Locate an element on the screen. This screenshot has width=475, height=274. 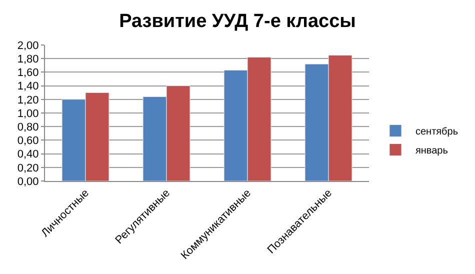
y-tick-label: 1,60 is located at coordinates (28, 73).